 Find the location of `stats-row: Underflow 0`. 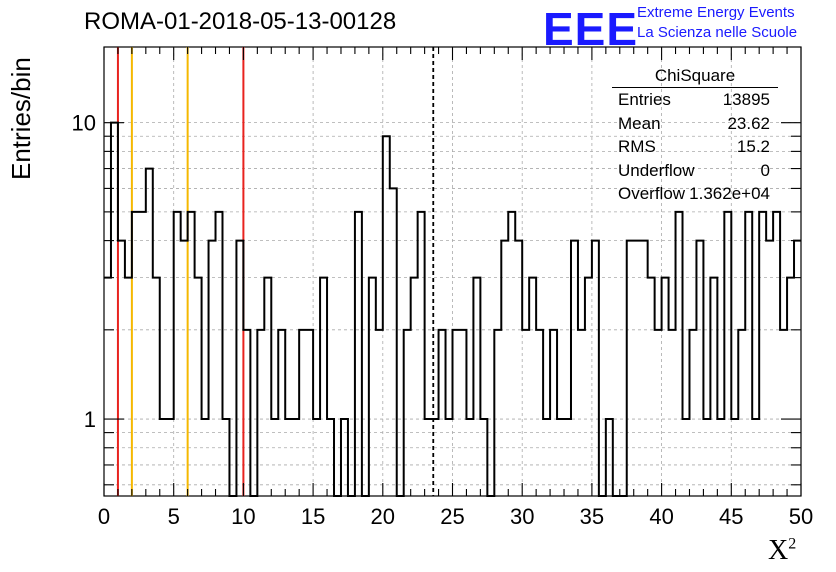

stats-row: Underflow 0 is located at coordinates (695, 173).